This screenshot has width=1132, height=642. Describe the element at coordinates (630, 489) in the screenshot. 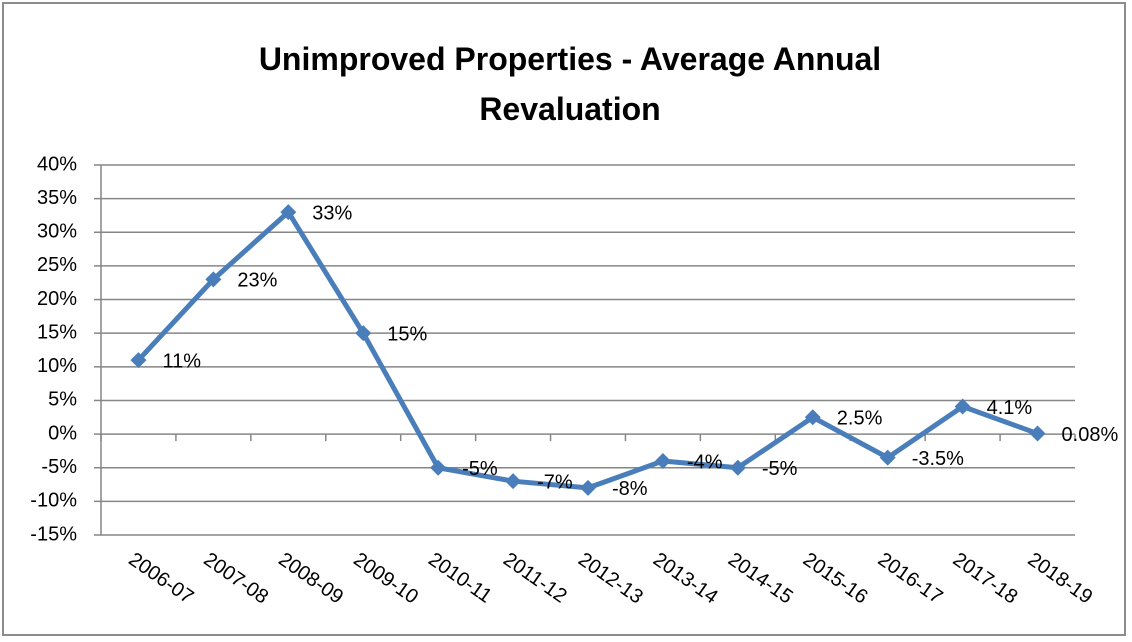

I see `data-label: -8%` at that location.